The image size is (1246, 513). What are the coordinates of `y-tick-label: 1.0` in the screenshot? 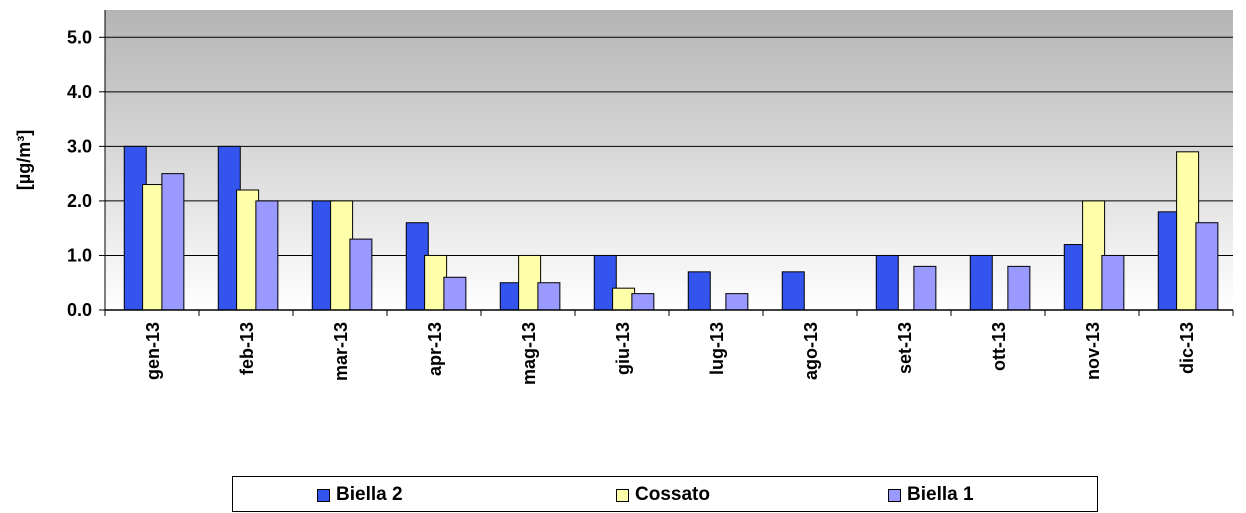 It's located at (79, 255).